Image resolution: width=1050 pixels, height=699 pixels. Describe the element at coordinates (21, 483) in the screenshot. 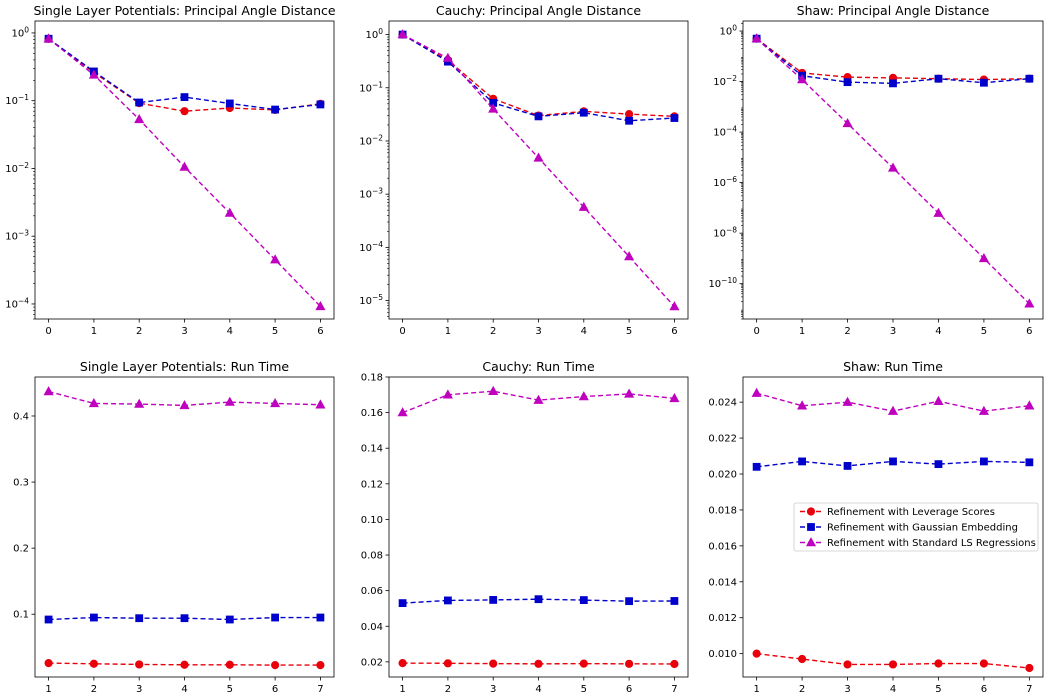

I see `y-tick-label: 0.3` at that location.